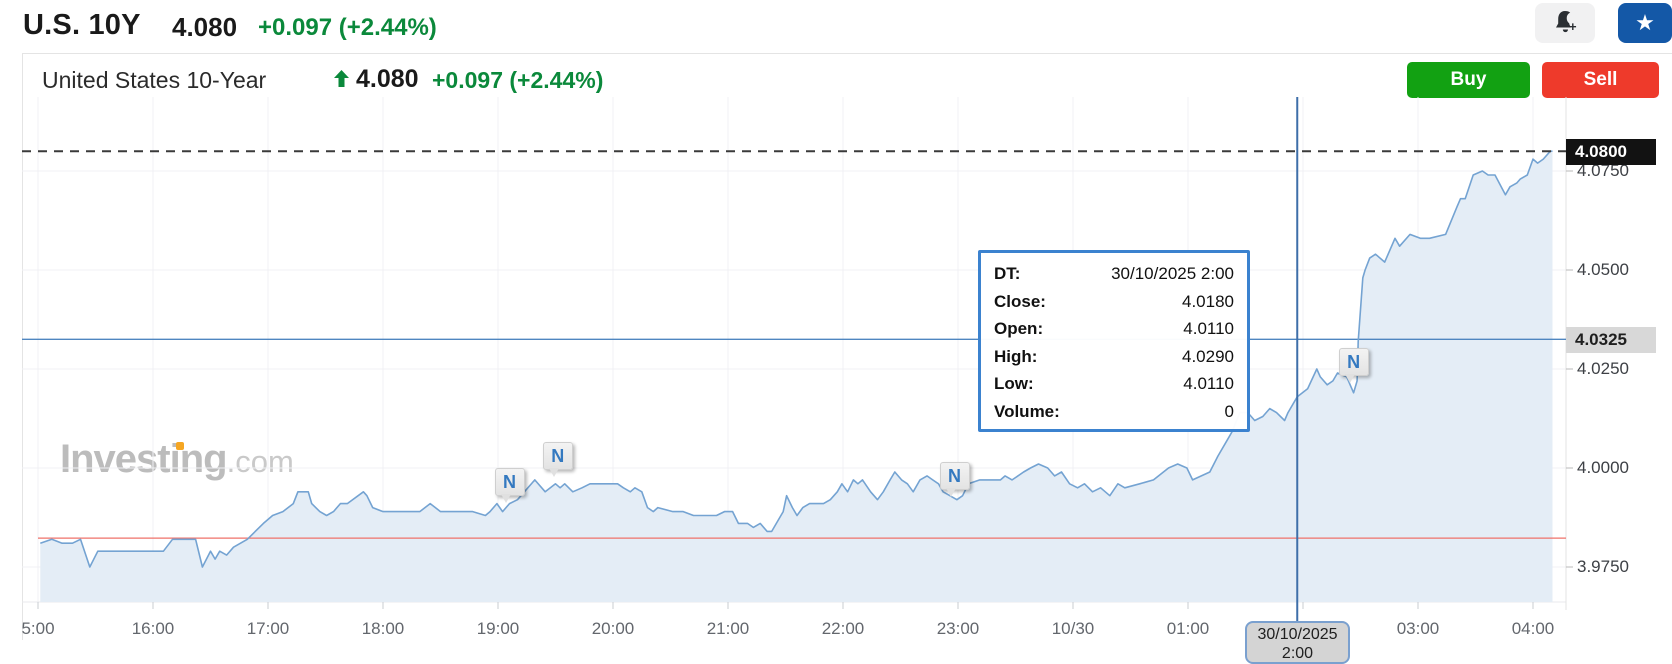 This screenshot has width=1672, height=664. I want to click on star-icon: ★, so click(1645, 22).